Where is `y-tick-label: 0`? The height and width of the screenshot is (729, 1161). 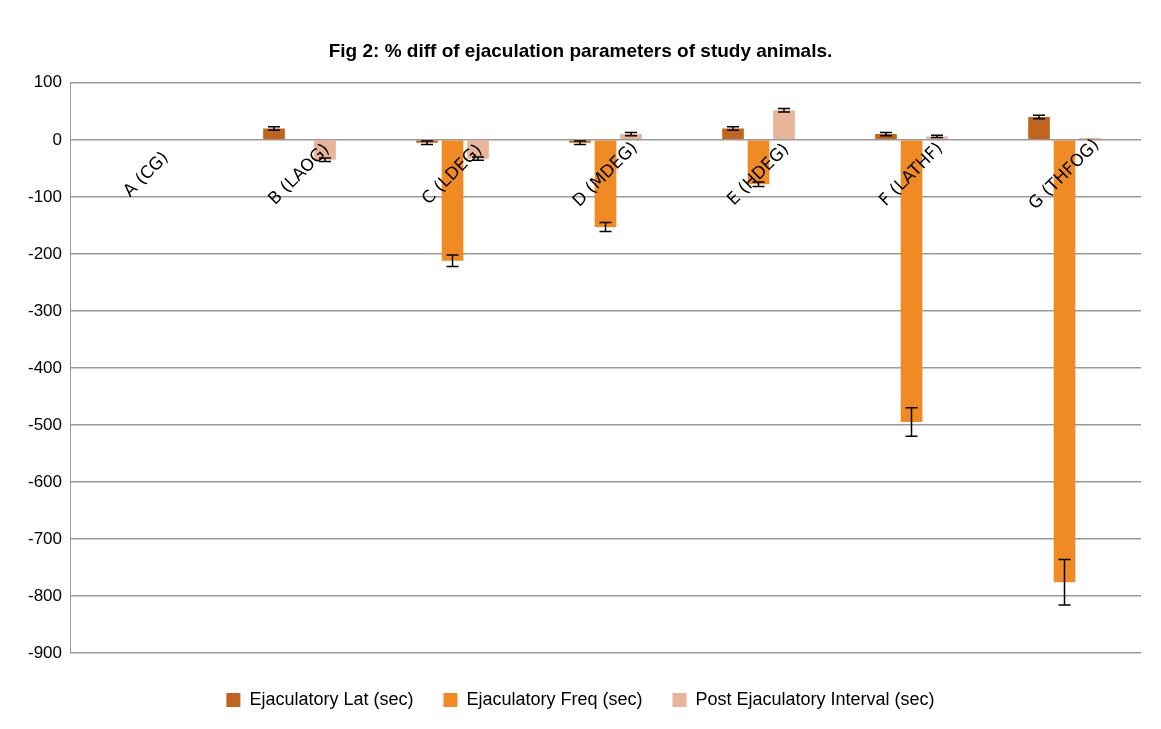
y-tick-label: 0 is located at coordinates (57, 139).